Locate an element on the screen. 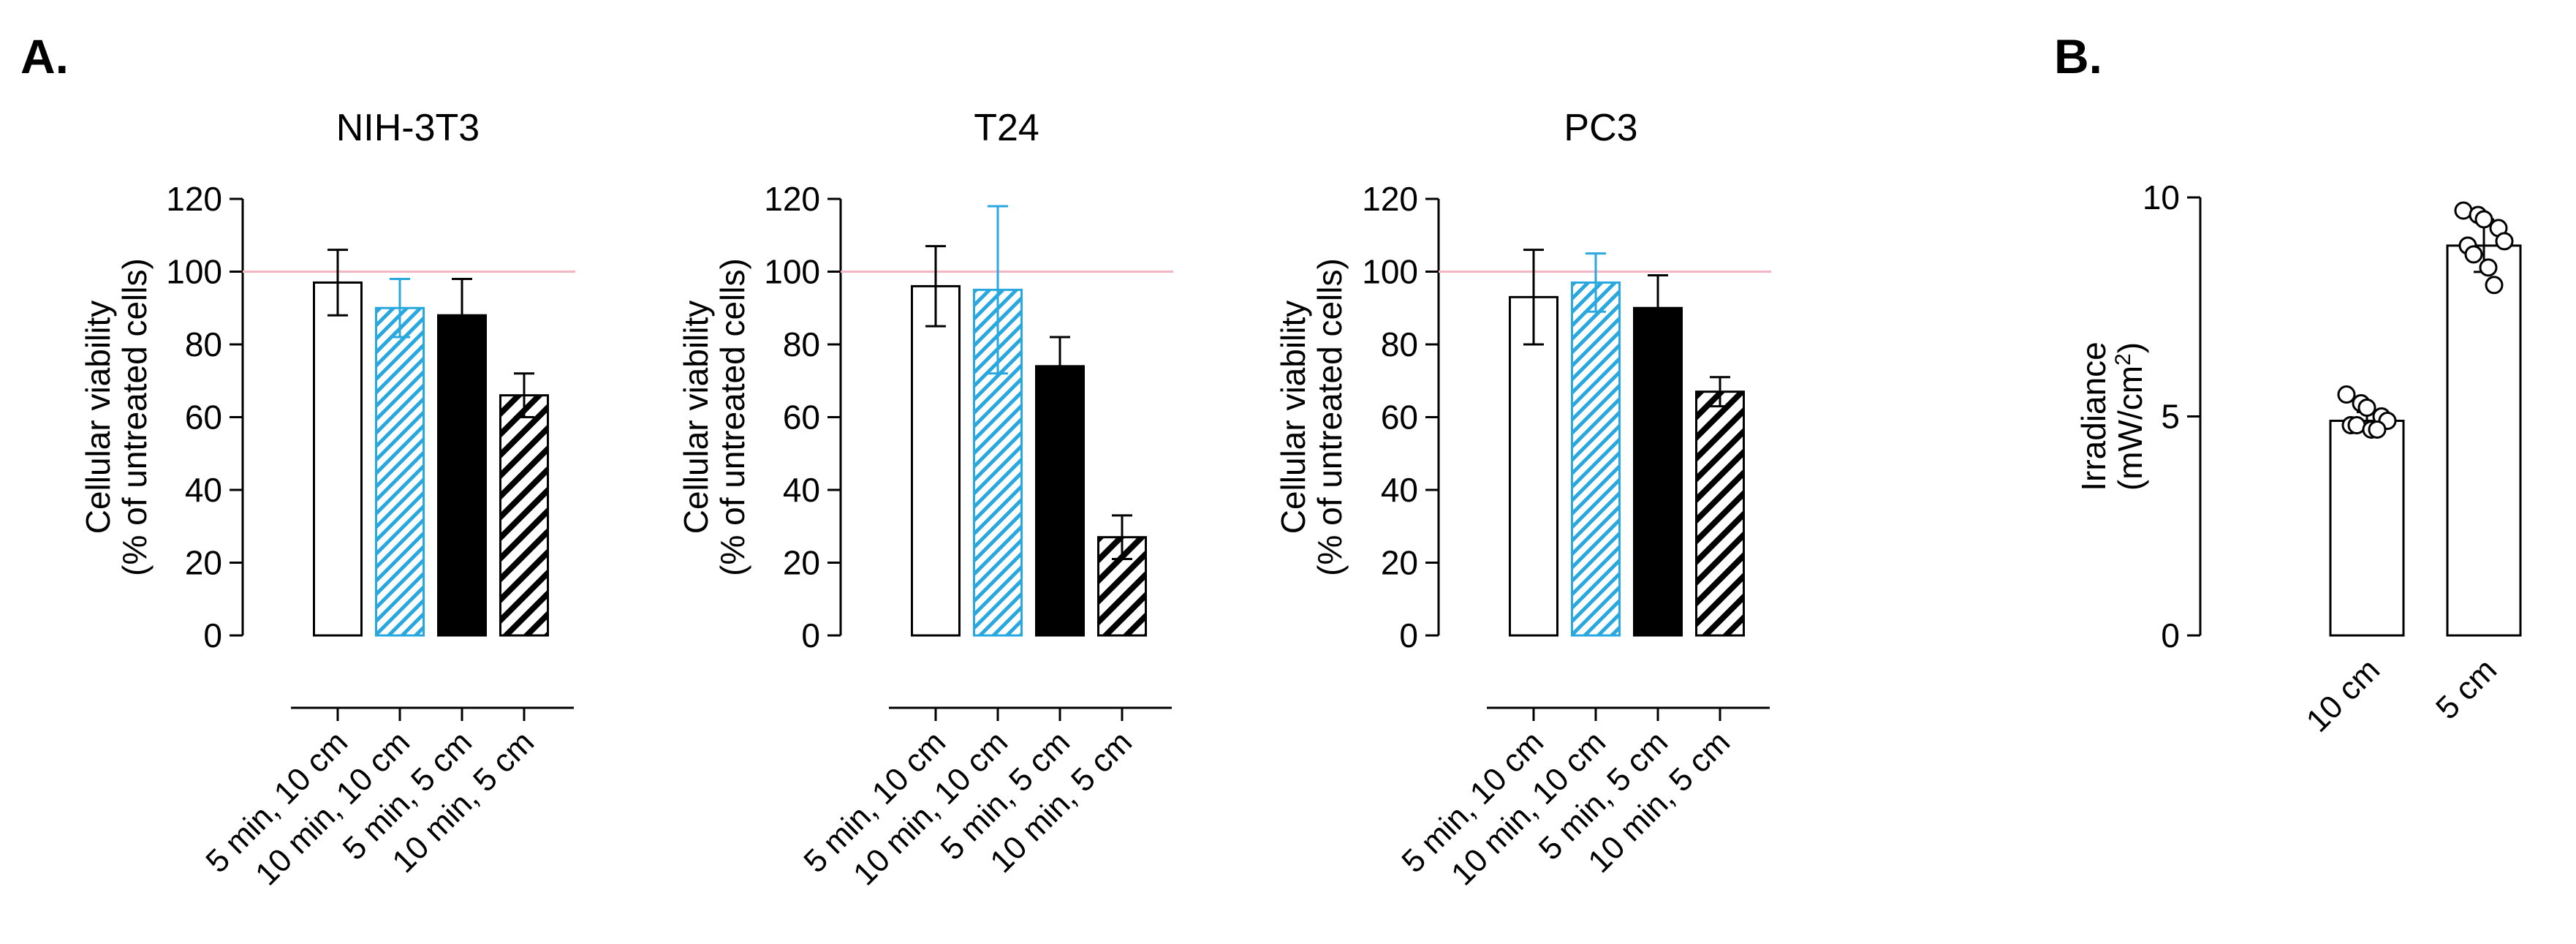 This screenshot has height=944, width=2576. panel-label-a: A. is located at coordinates (44, 56).